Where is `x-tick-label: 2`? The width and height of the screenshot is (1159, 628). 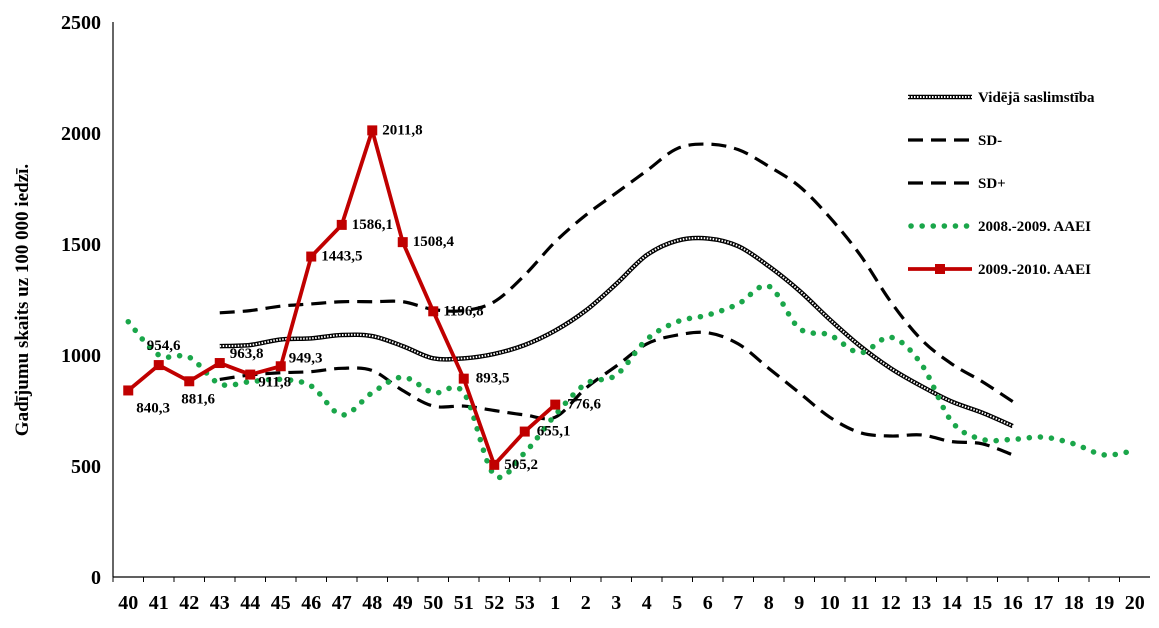
x-tick-label: 2 is located at coordinates (586, 603).